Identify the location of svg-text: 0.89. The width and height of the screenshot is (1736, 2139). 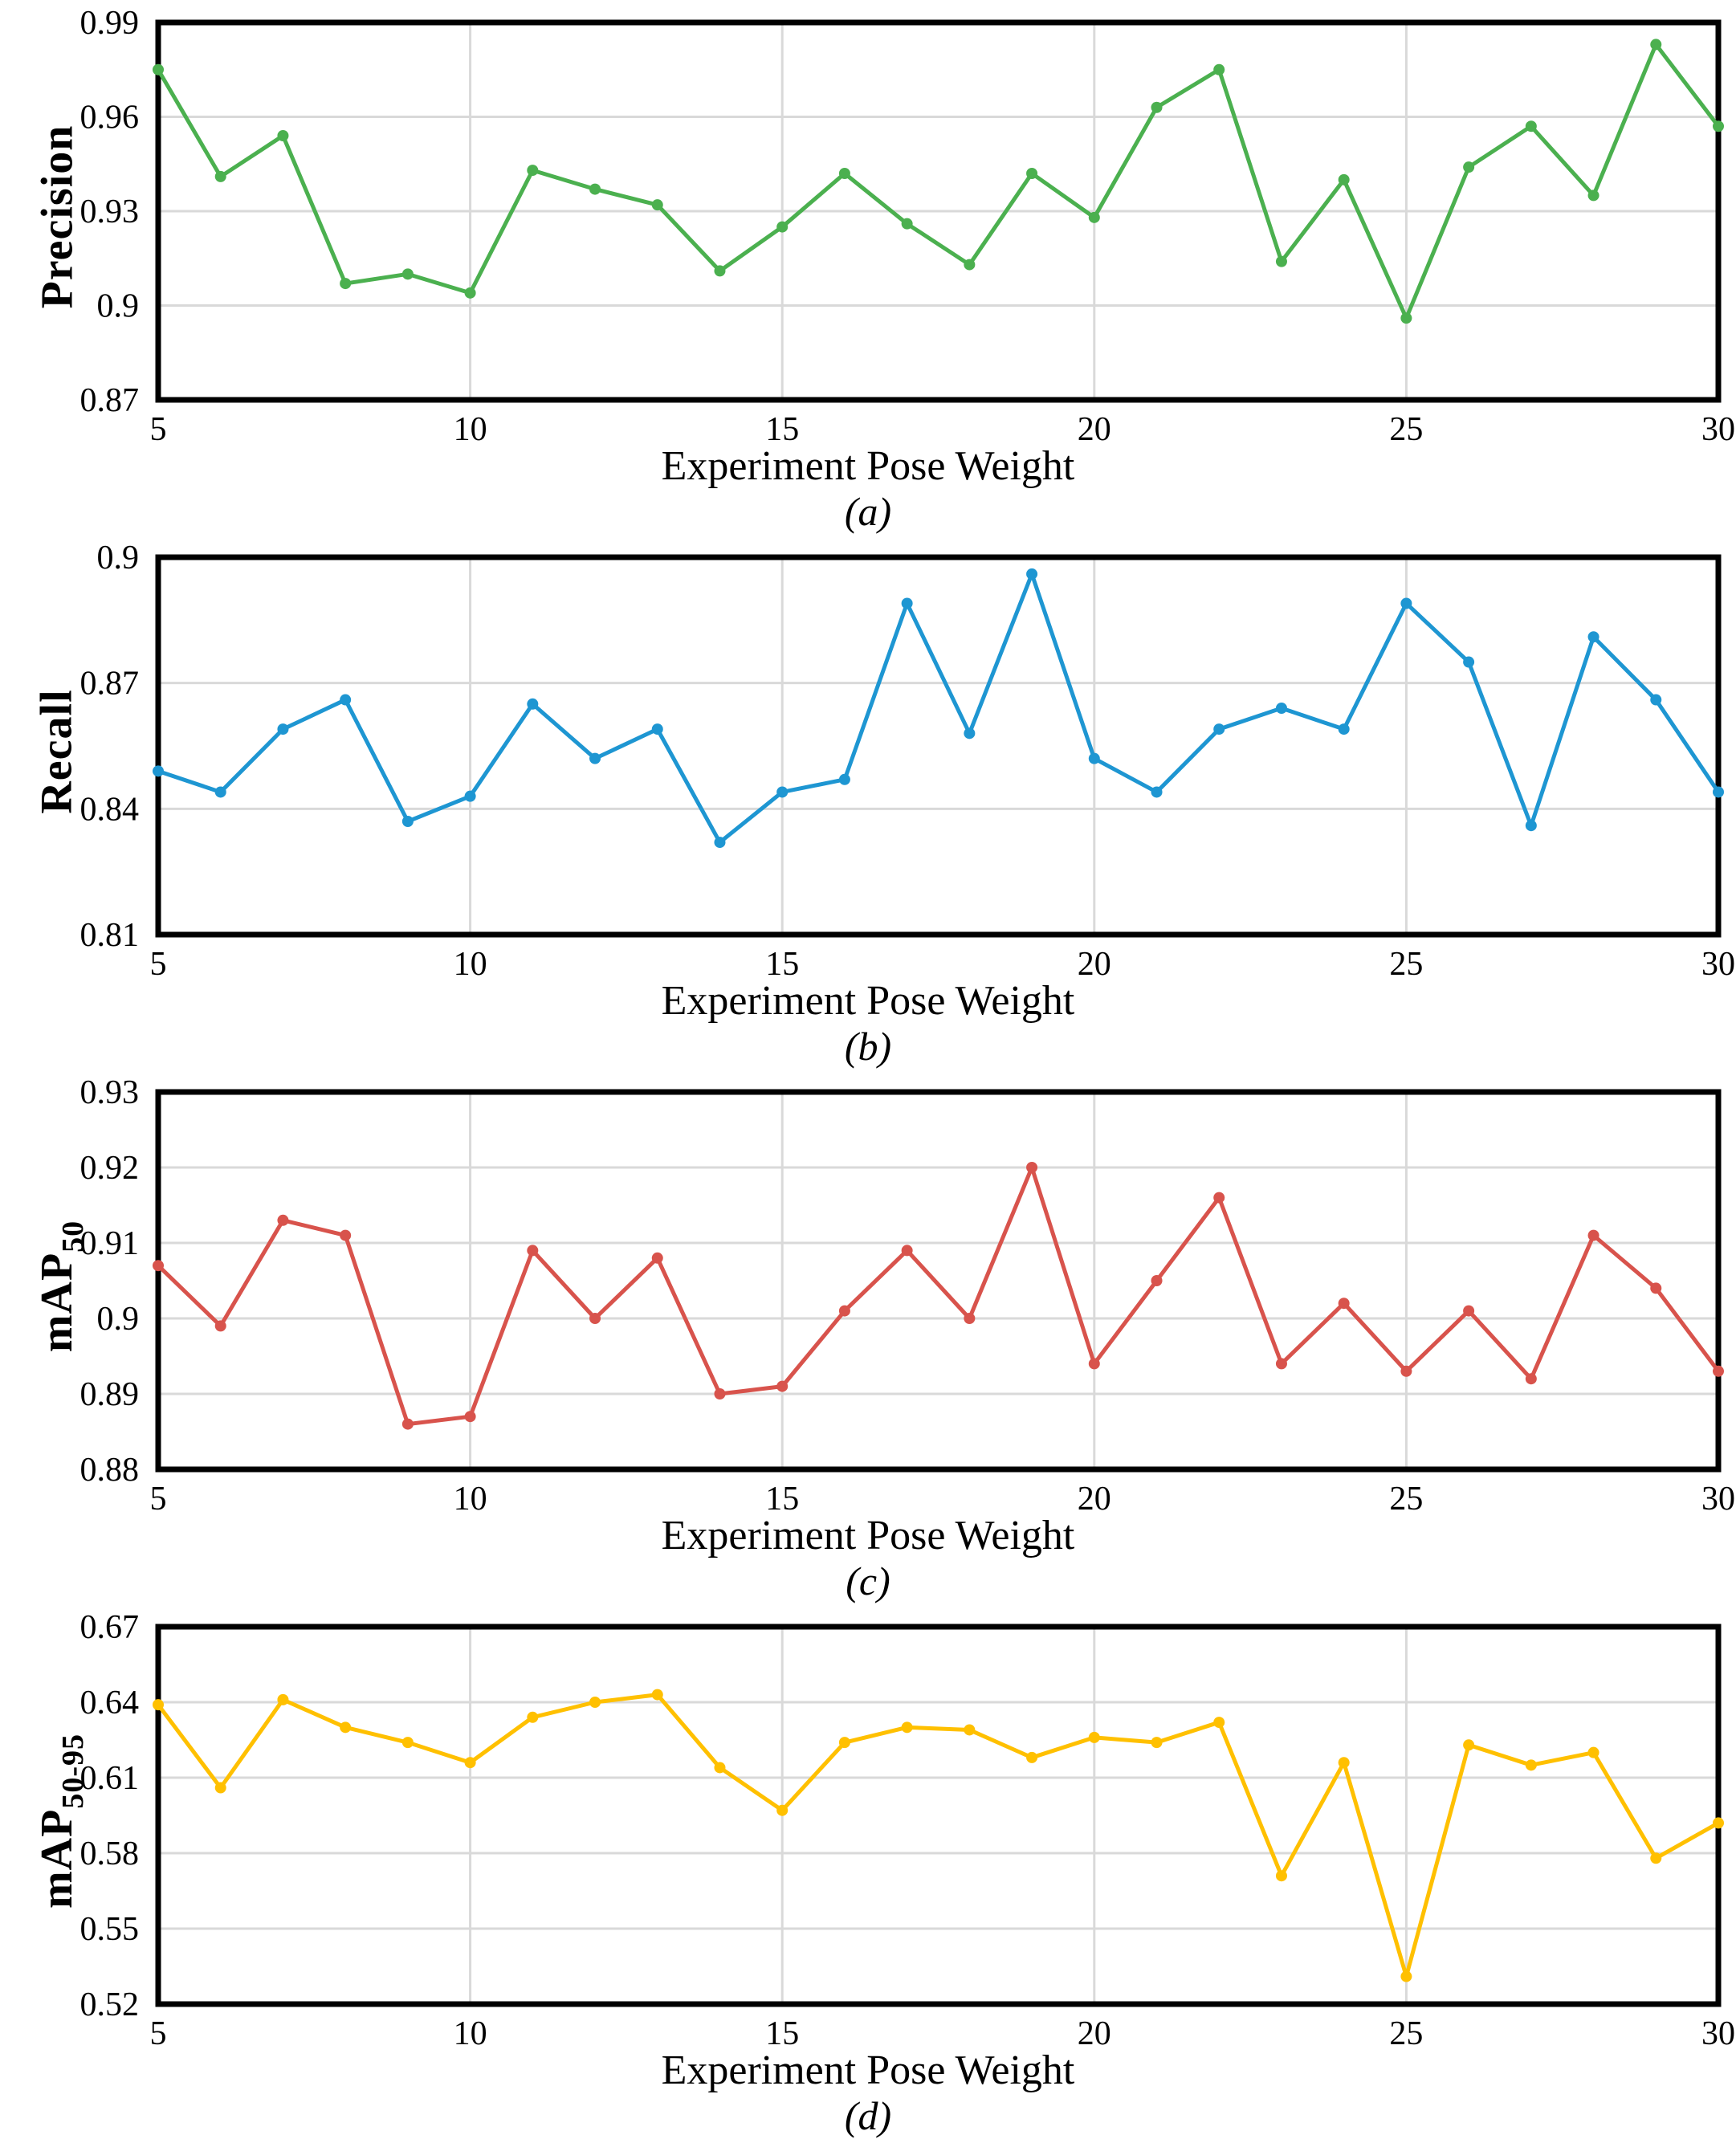
(110, 1394).